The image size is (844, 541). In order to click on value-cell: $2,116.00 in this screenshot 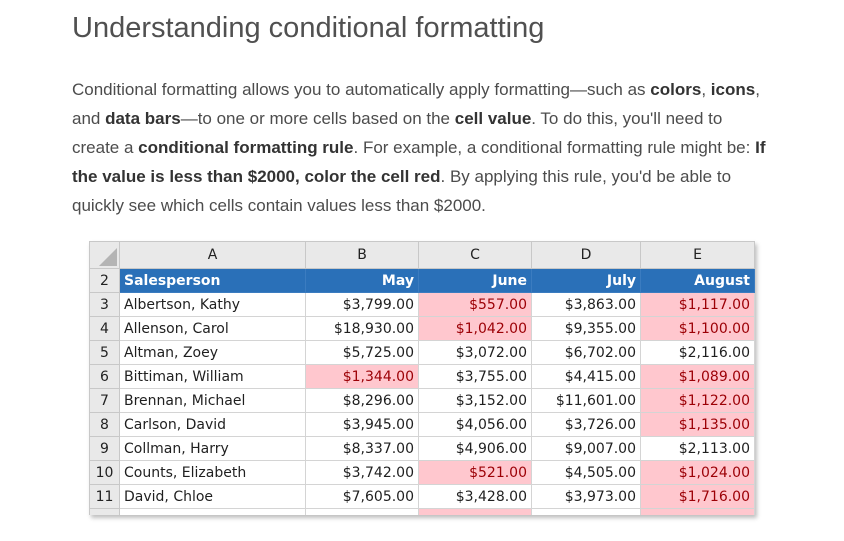, I will do `click(697, 352)`.